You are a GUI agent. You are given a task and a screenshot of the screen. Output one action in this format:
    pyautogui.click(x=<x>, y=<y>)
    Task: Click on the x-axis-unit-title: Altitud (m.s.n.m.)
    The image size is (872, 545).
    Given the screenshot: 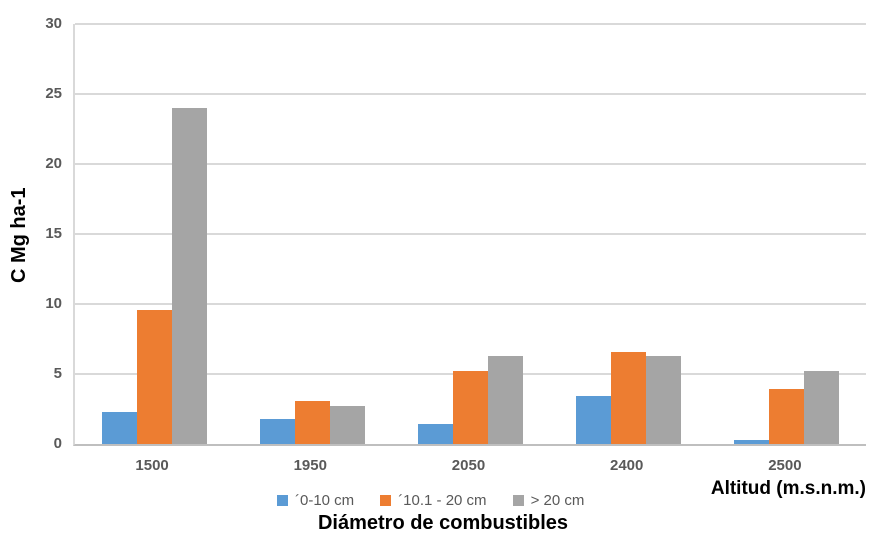 What is the action you would take?
    pyautogui.click(x=788, y=488)
    